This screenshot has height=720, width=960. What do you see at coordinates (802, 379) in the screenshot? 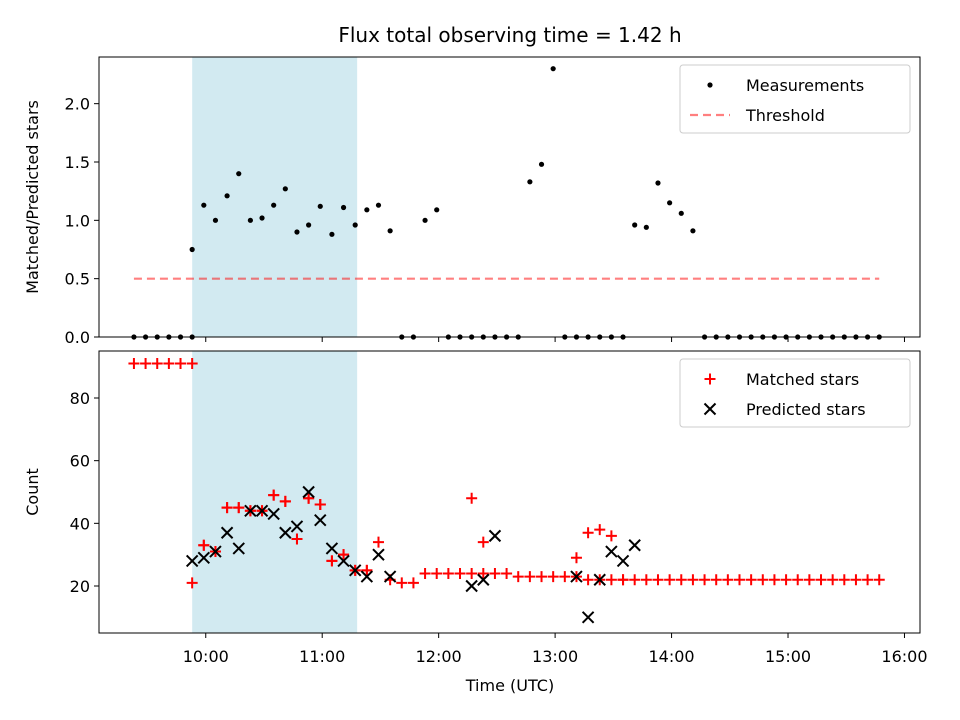
I see `legend-label: Matched stars` at bounding box center [802, 379].